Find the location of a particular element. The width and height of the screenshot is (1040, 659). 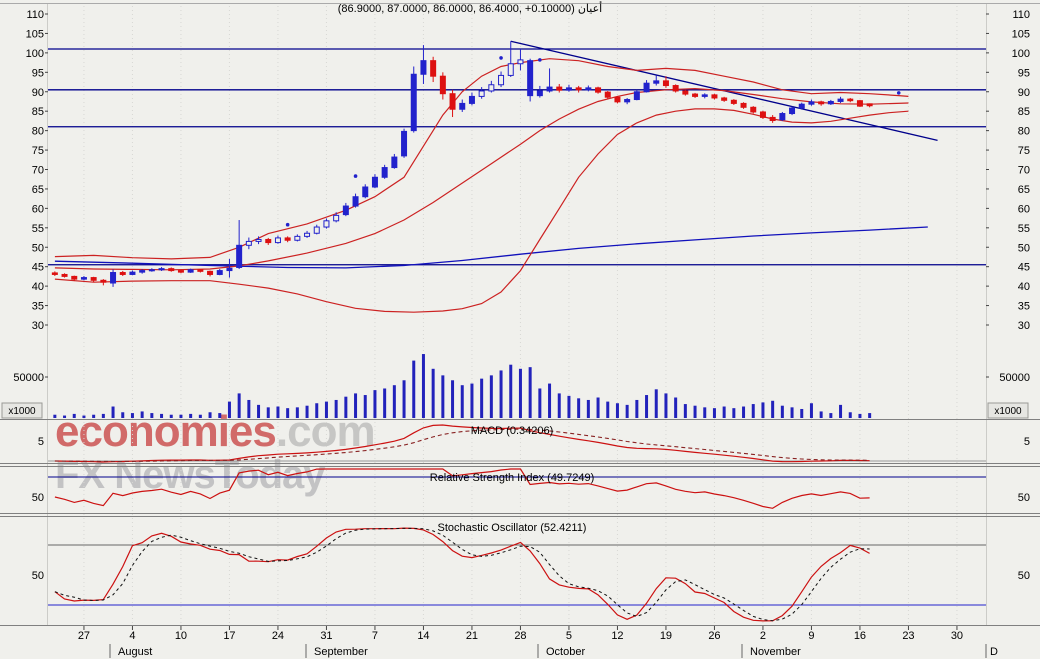

macd-tick-label: 5 is located at coordinates (41, 442).